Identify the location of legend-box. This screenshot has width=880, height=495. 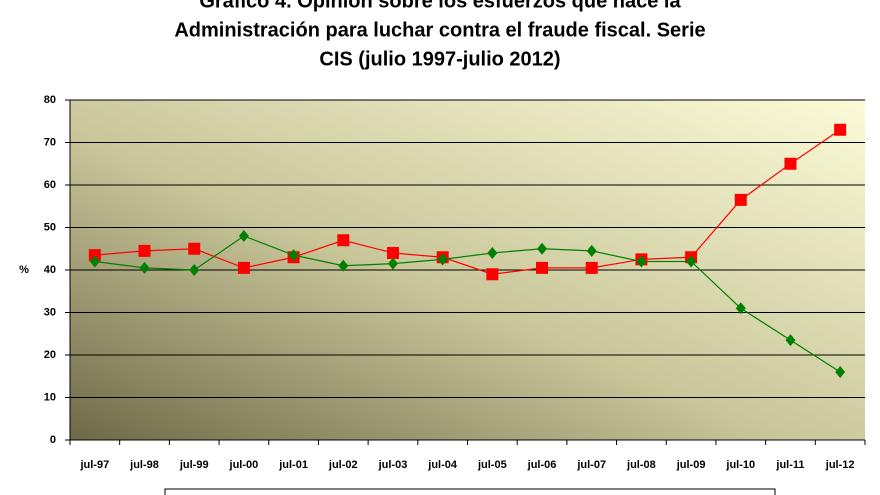
(470, 491).